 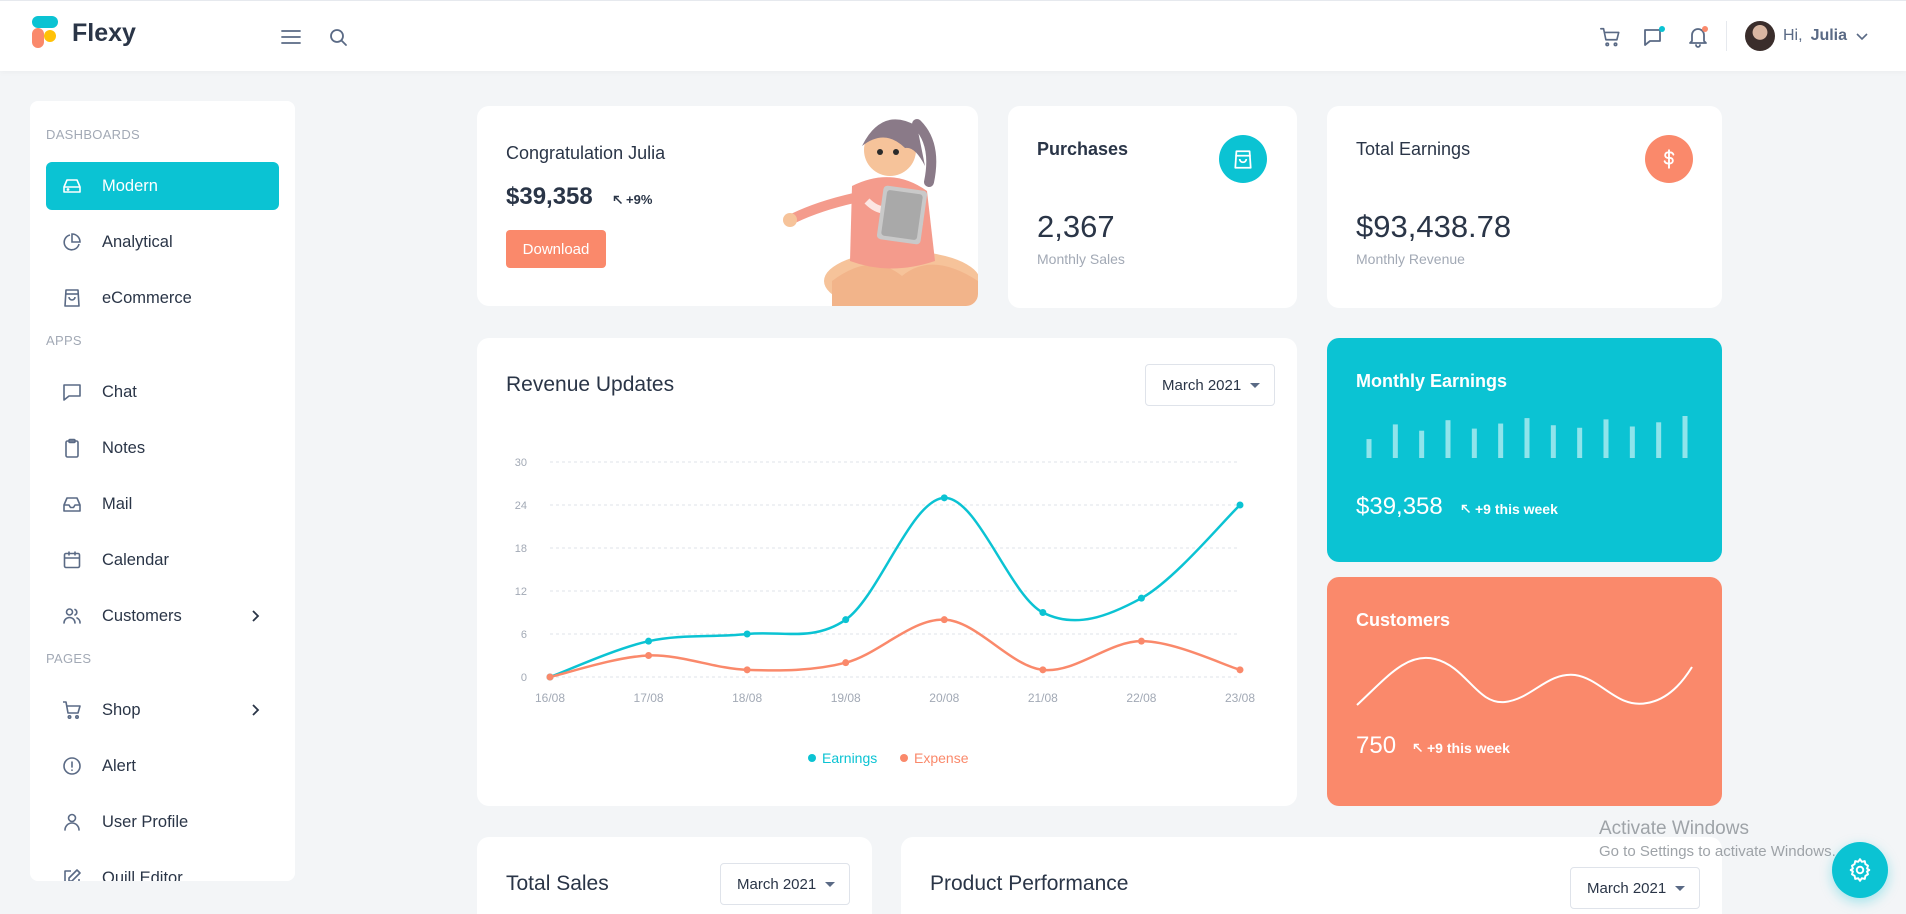 What do you see at coordinates (550, 698) in the screenshot?
I see `x-tick-label: 16/08` at bounding box center [550, 698].